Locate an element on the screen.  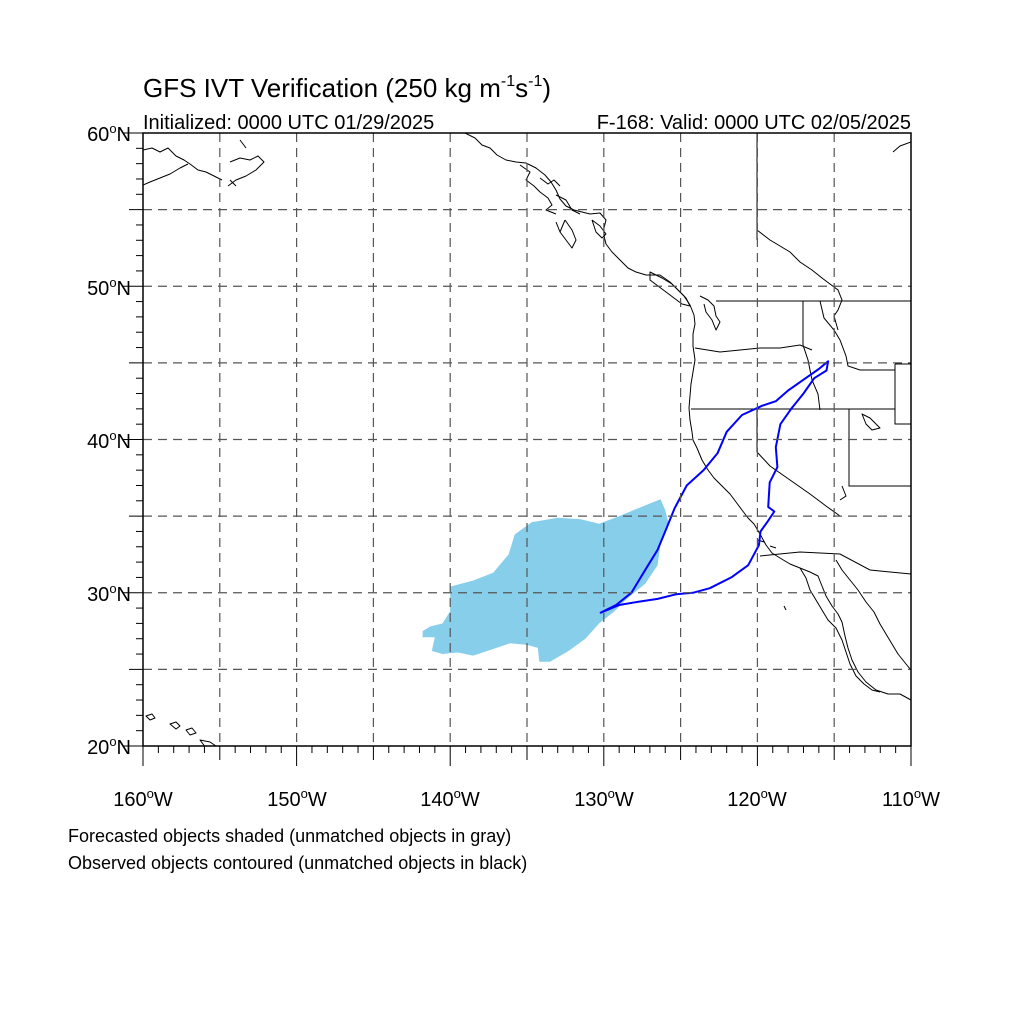
nevada-utah-border is located at coordinates (879, 448).